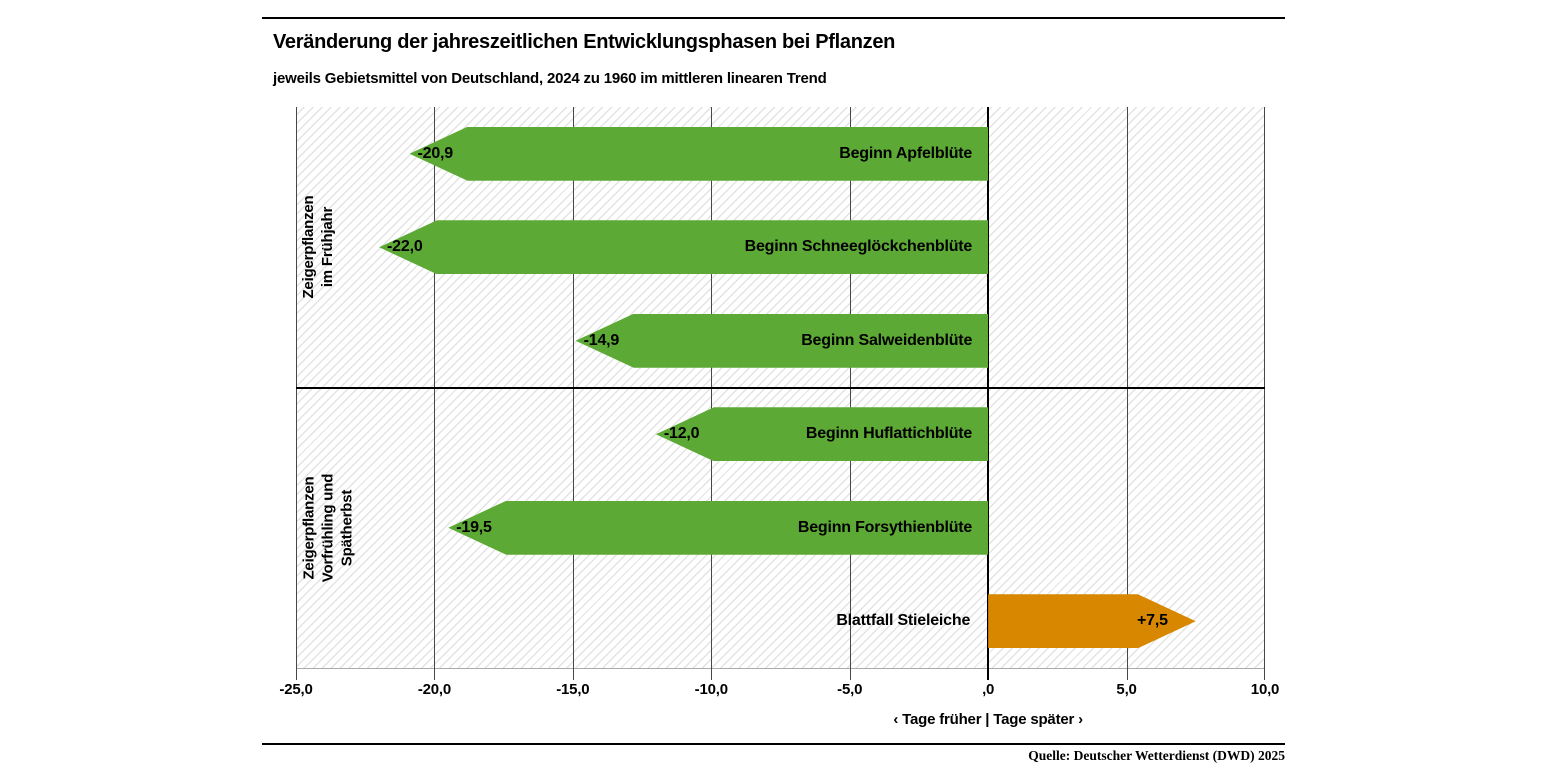 This screenshot has width=1545, height=775. Describe the element at coordinates (988, 689) in the screenshot. I see `x-tick-label: ,0` at that location.